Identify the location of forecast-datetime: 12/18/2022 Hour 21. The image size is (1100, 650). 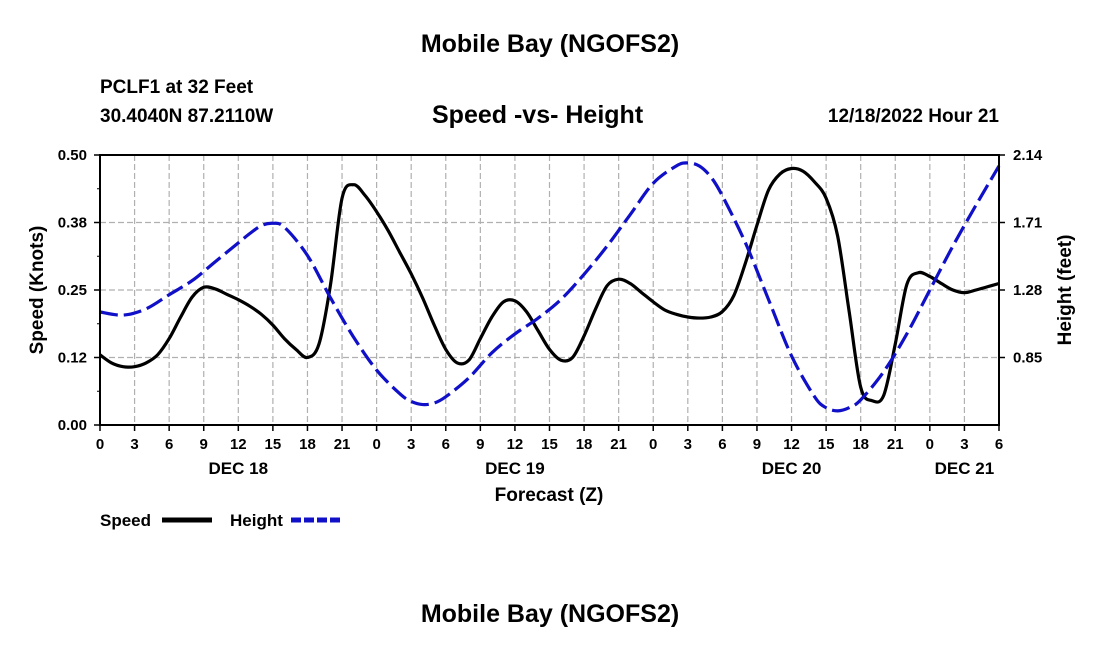
(913, 116).